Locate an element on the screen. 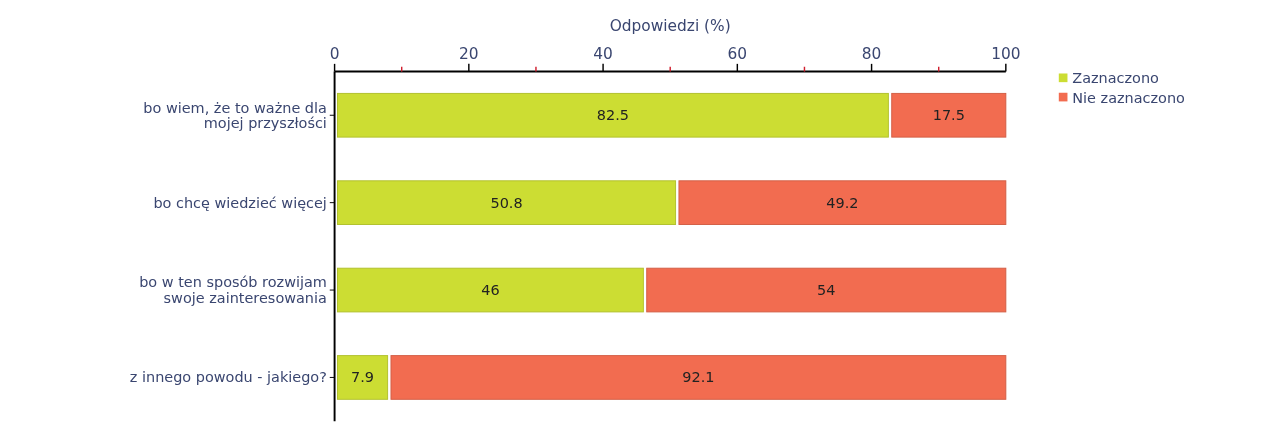  data-label: 46 is located at coordinates (490, 290).